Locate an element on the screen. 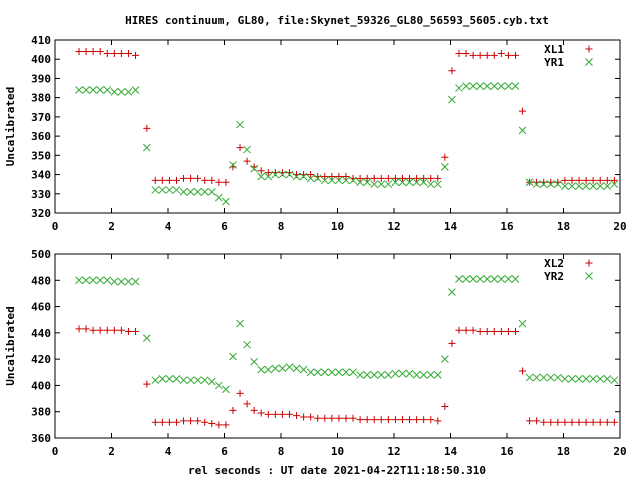 The height and width of the screenshot is (480, 640). y-tick-label: 400 is located at coordinates (41, 385).